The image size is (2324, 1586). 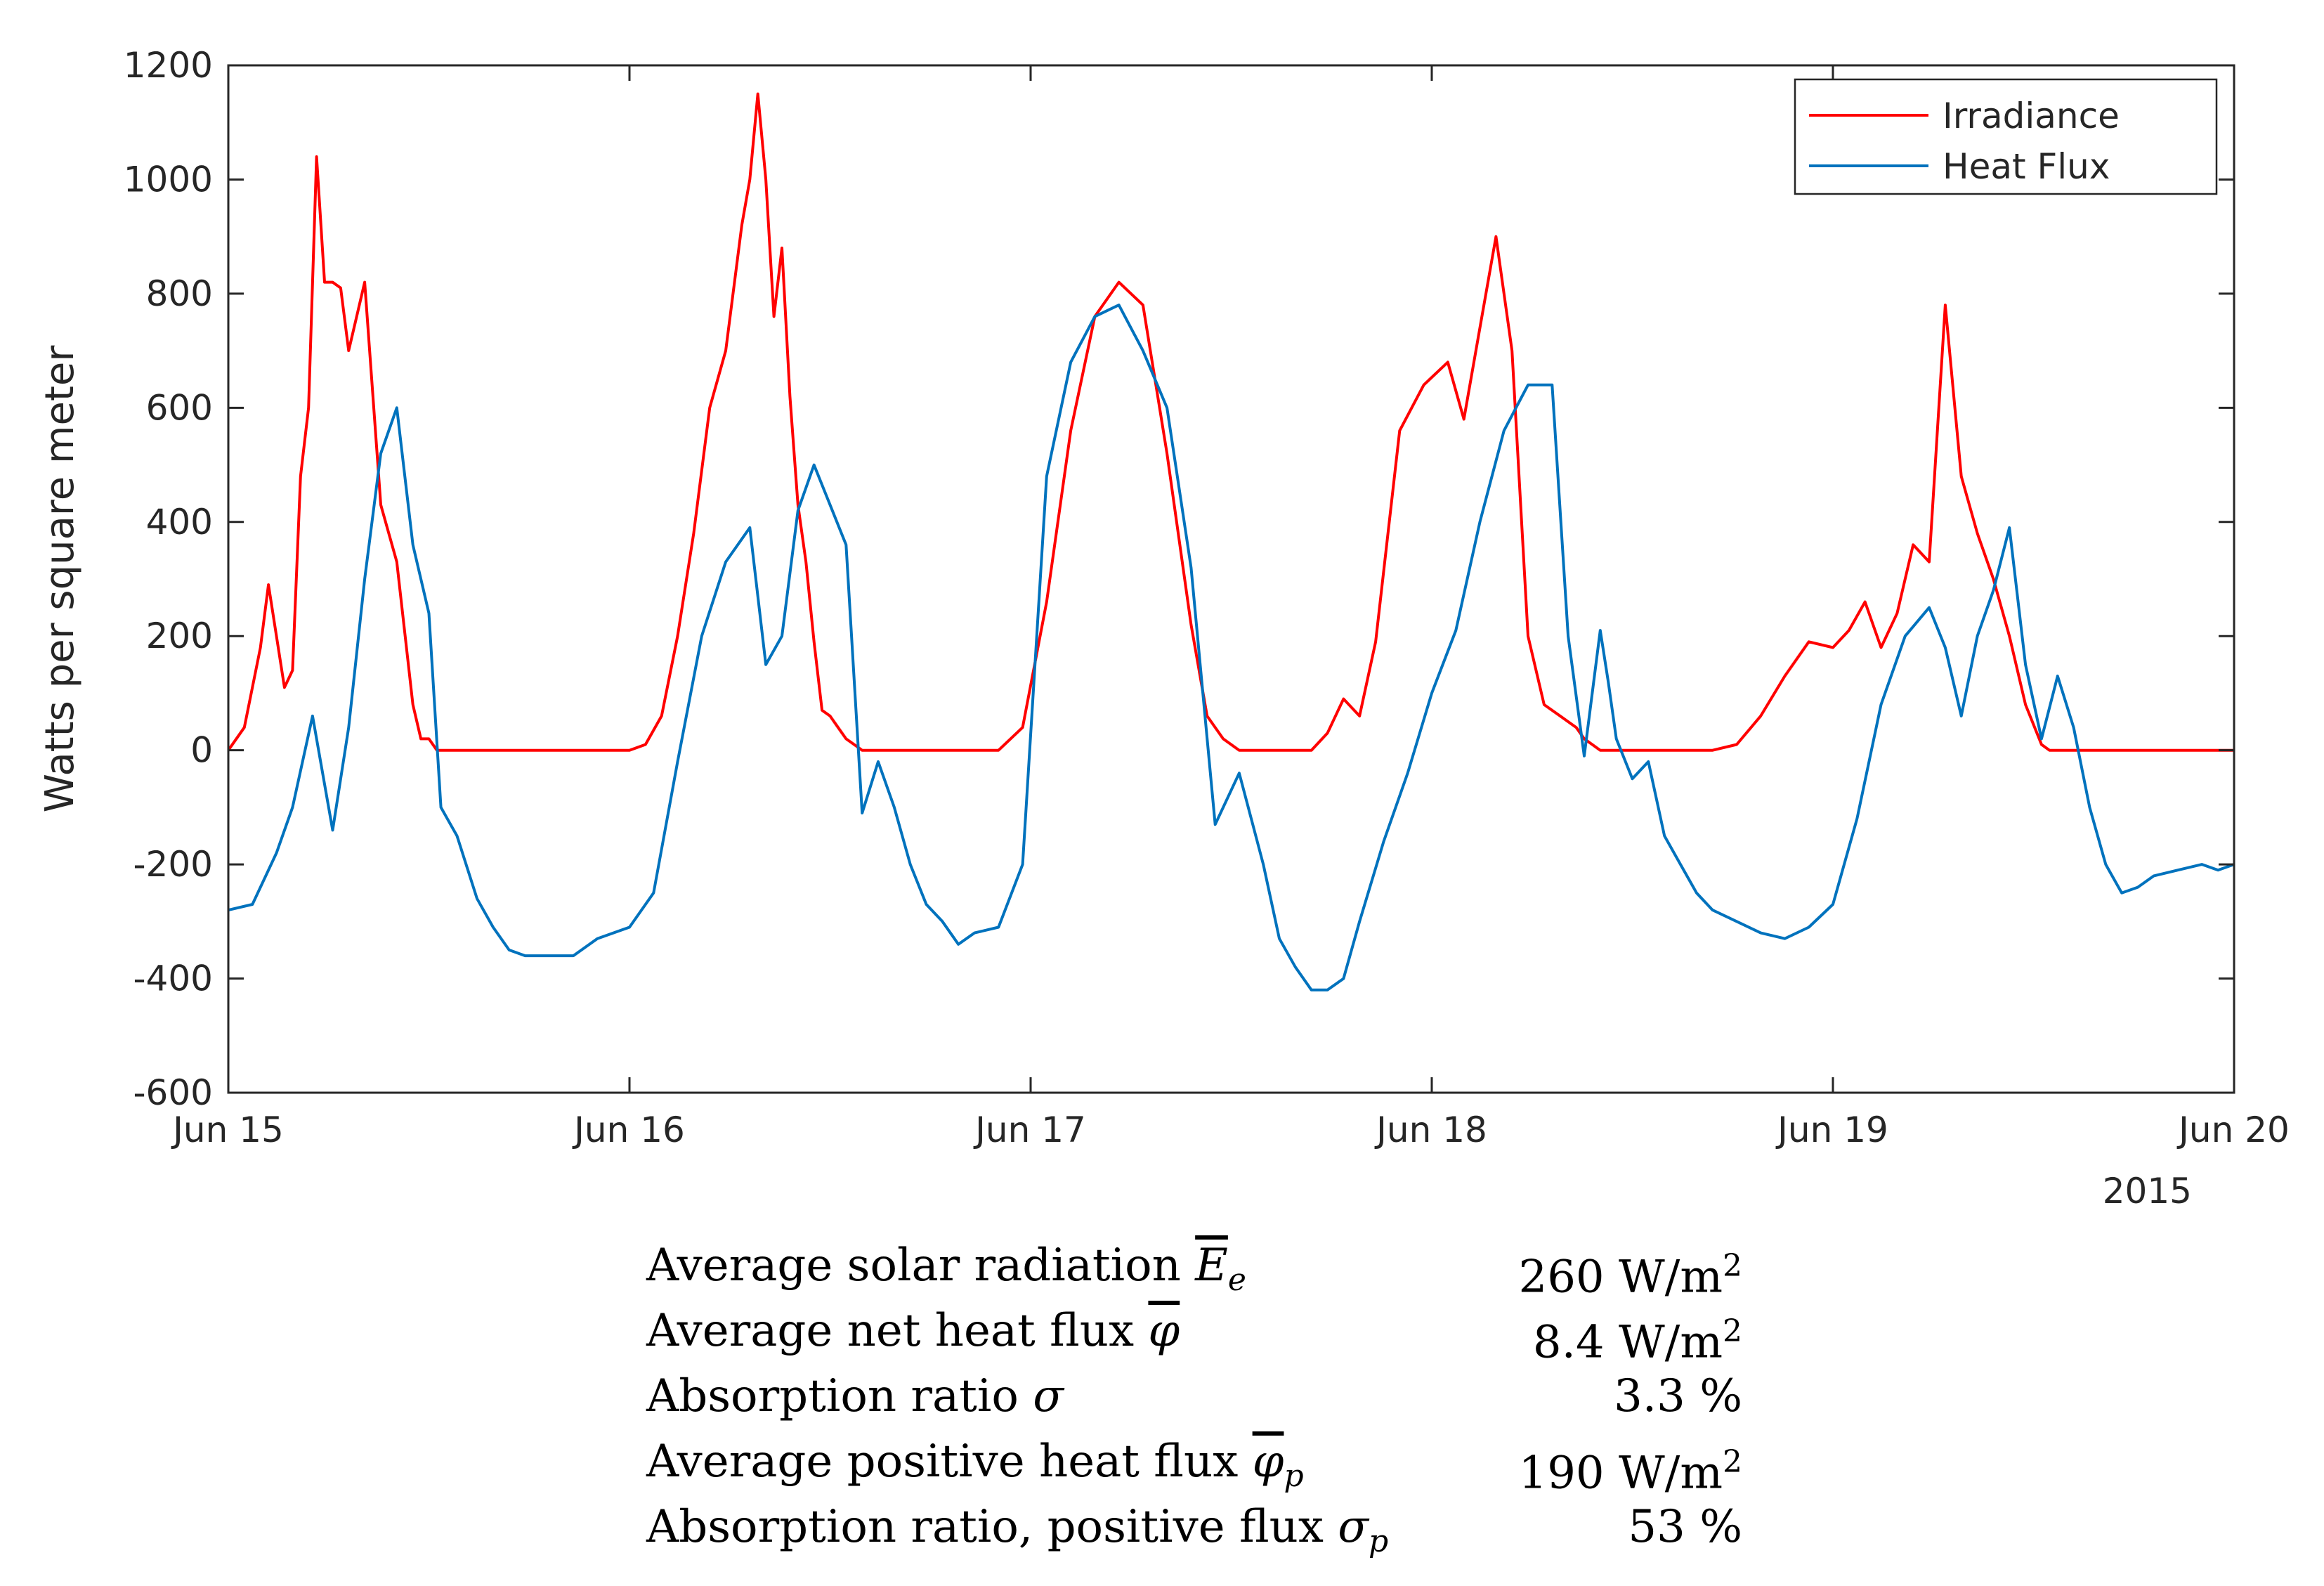 I want to click on stat-label: Average solar radiation Ee, so click(x=946, y=1269).